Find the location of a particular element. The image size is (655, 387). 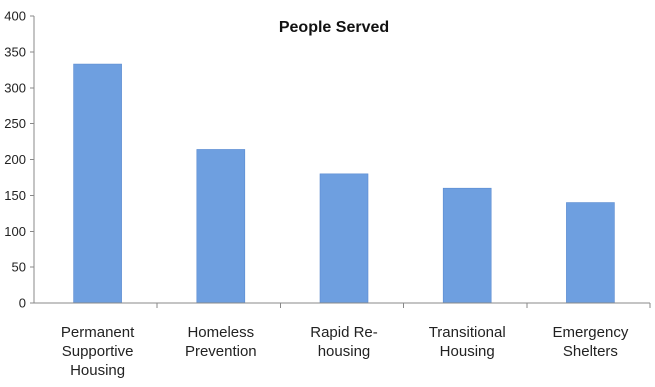

x-tick-label: Rapid Re-housing is located at coordinates (344, 342).